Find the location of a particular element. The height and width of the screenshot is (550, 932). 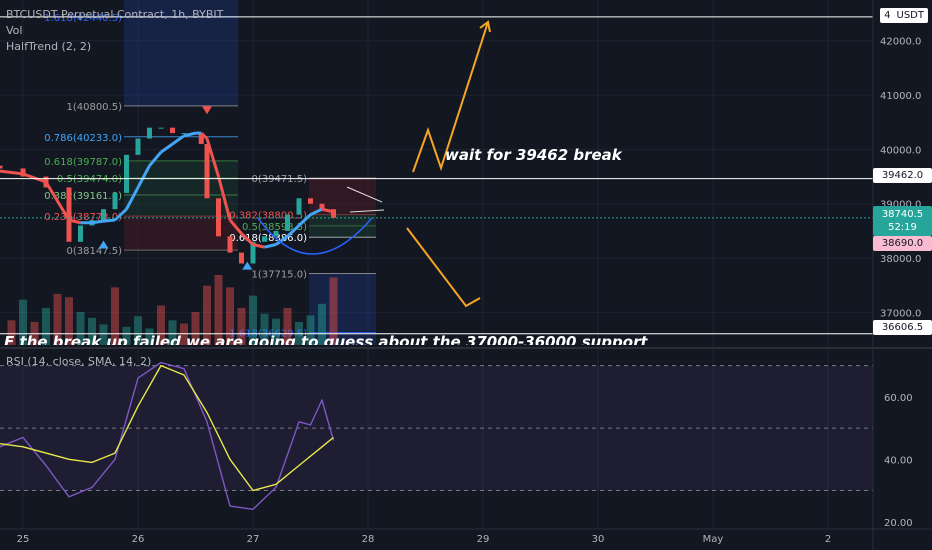

wedge-lower-line is located at coordinates (367, 211).